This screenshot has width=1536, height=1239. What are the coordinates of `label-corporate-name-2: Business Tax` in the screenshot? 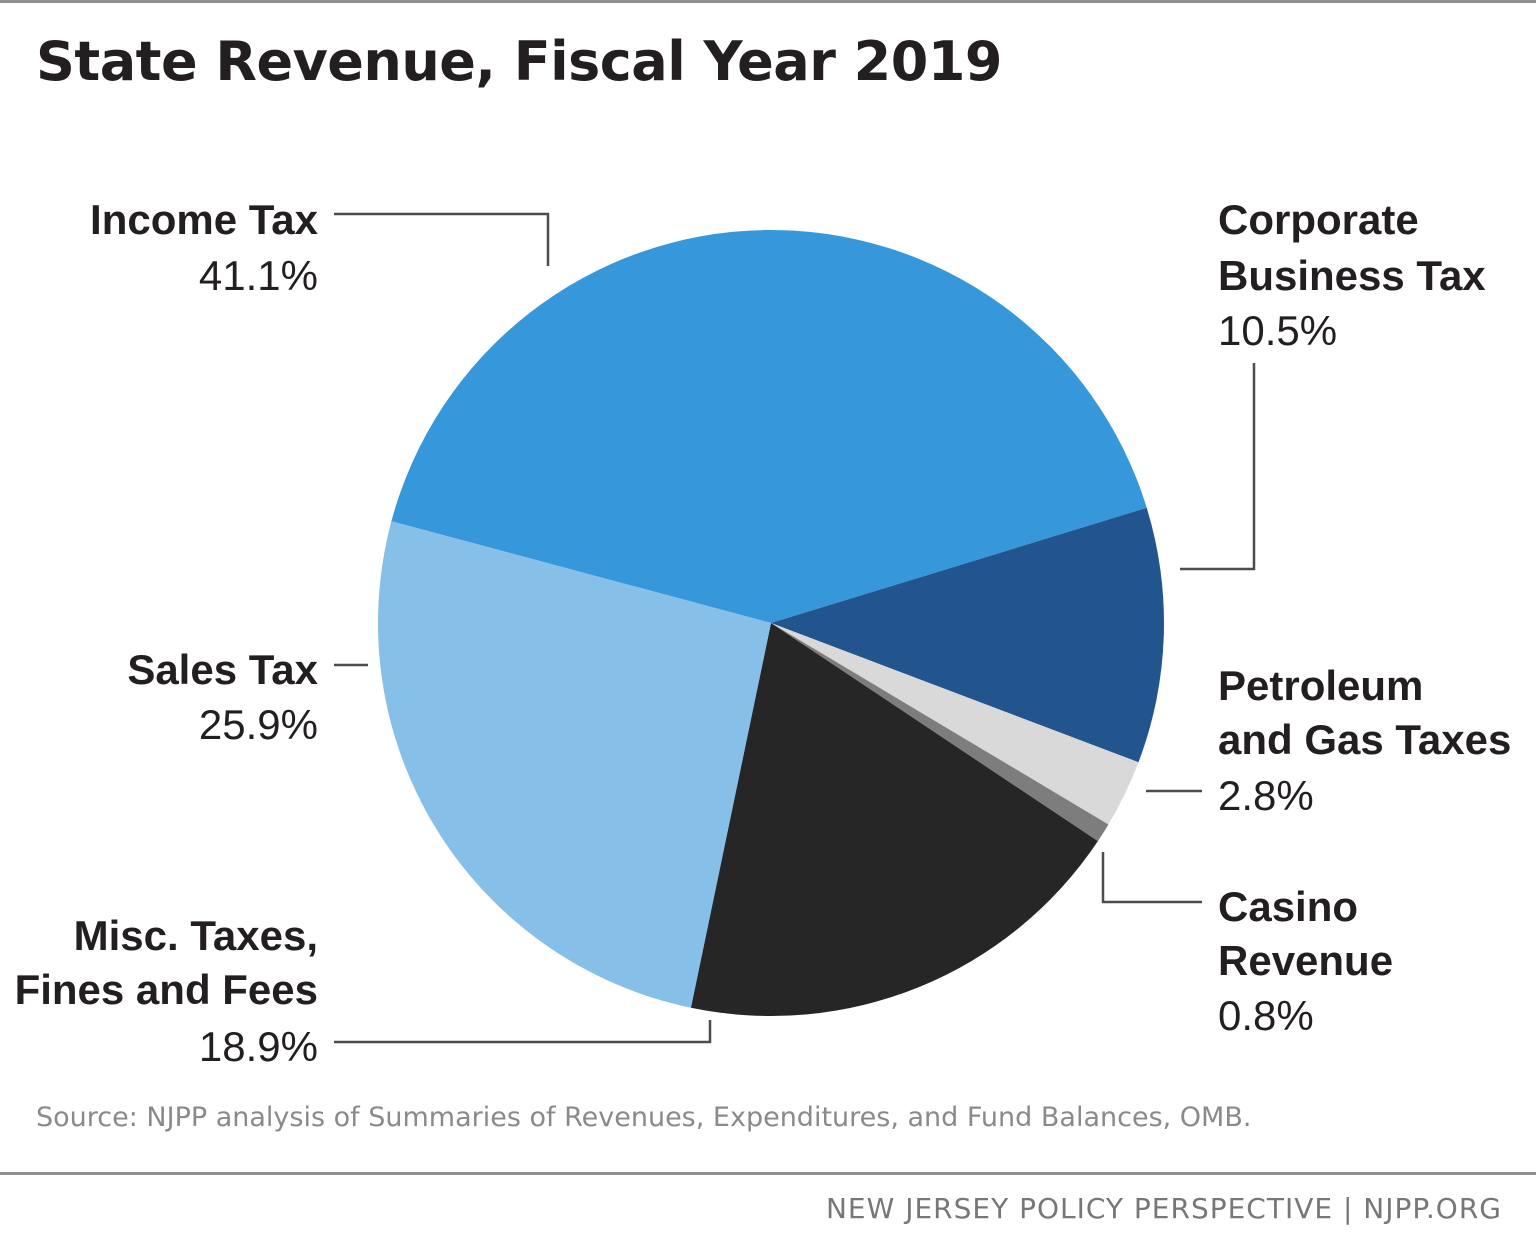 It's located at (1352, 275).